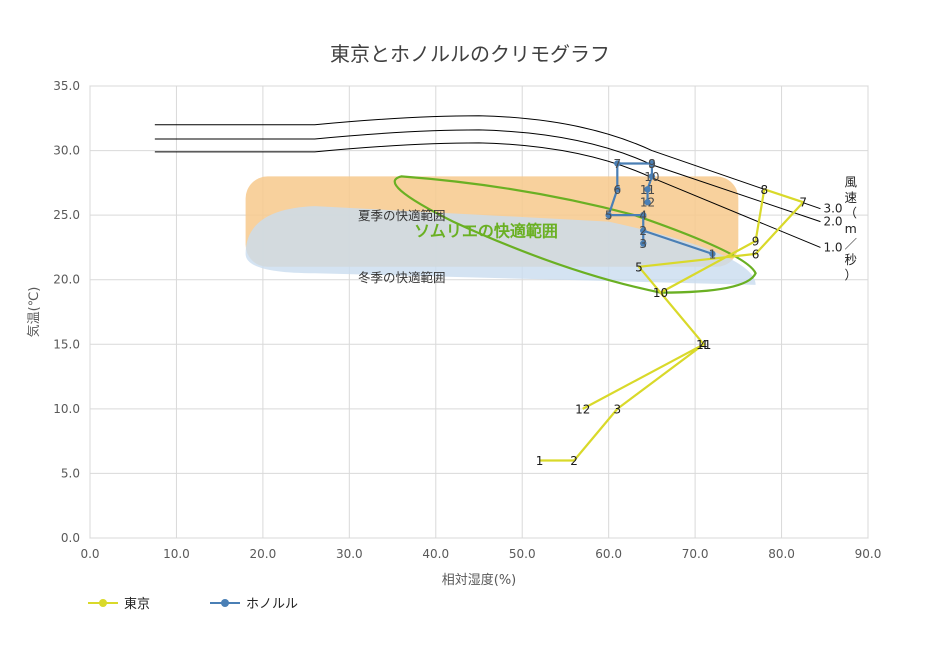 This screenshot has height=658, width=940. Describe the element at coordinates (617, 409) in the screenshot. I see `data-label-tokyo: 3` at that location.